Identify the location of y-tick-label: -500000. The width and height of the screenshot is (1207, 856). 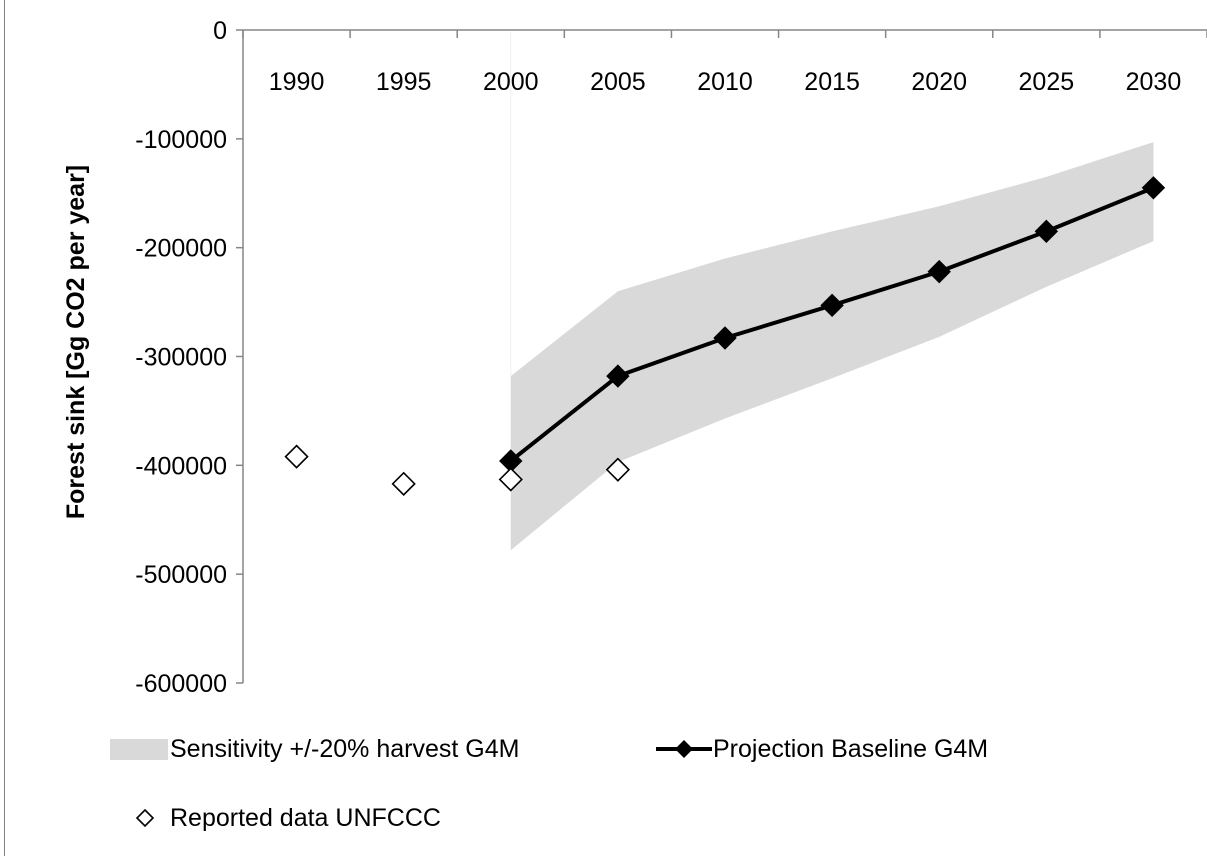
(181, 575).